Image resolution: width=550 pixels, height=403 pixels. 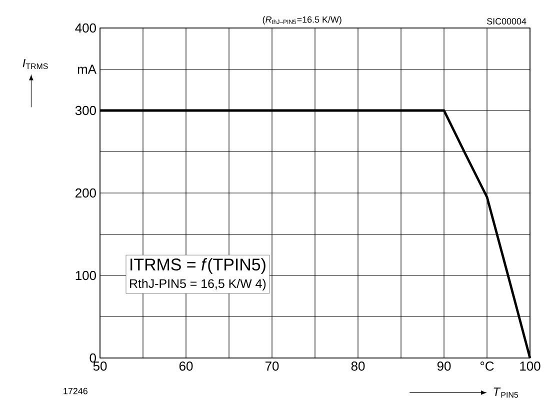 I want to click on x-tick-label: 70, so click(x=272, y=366).